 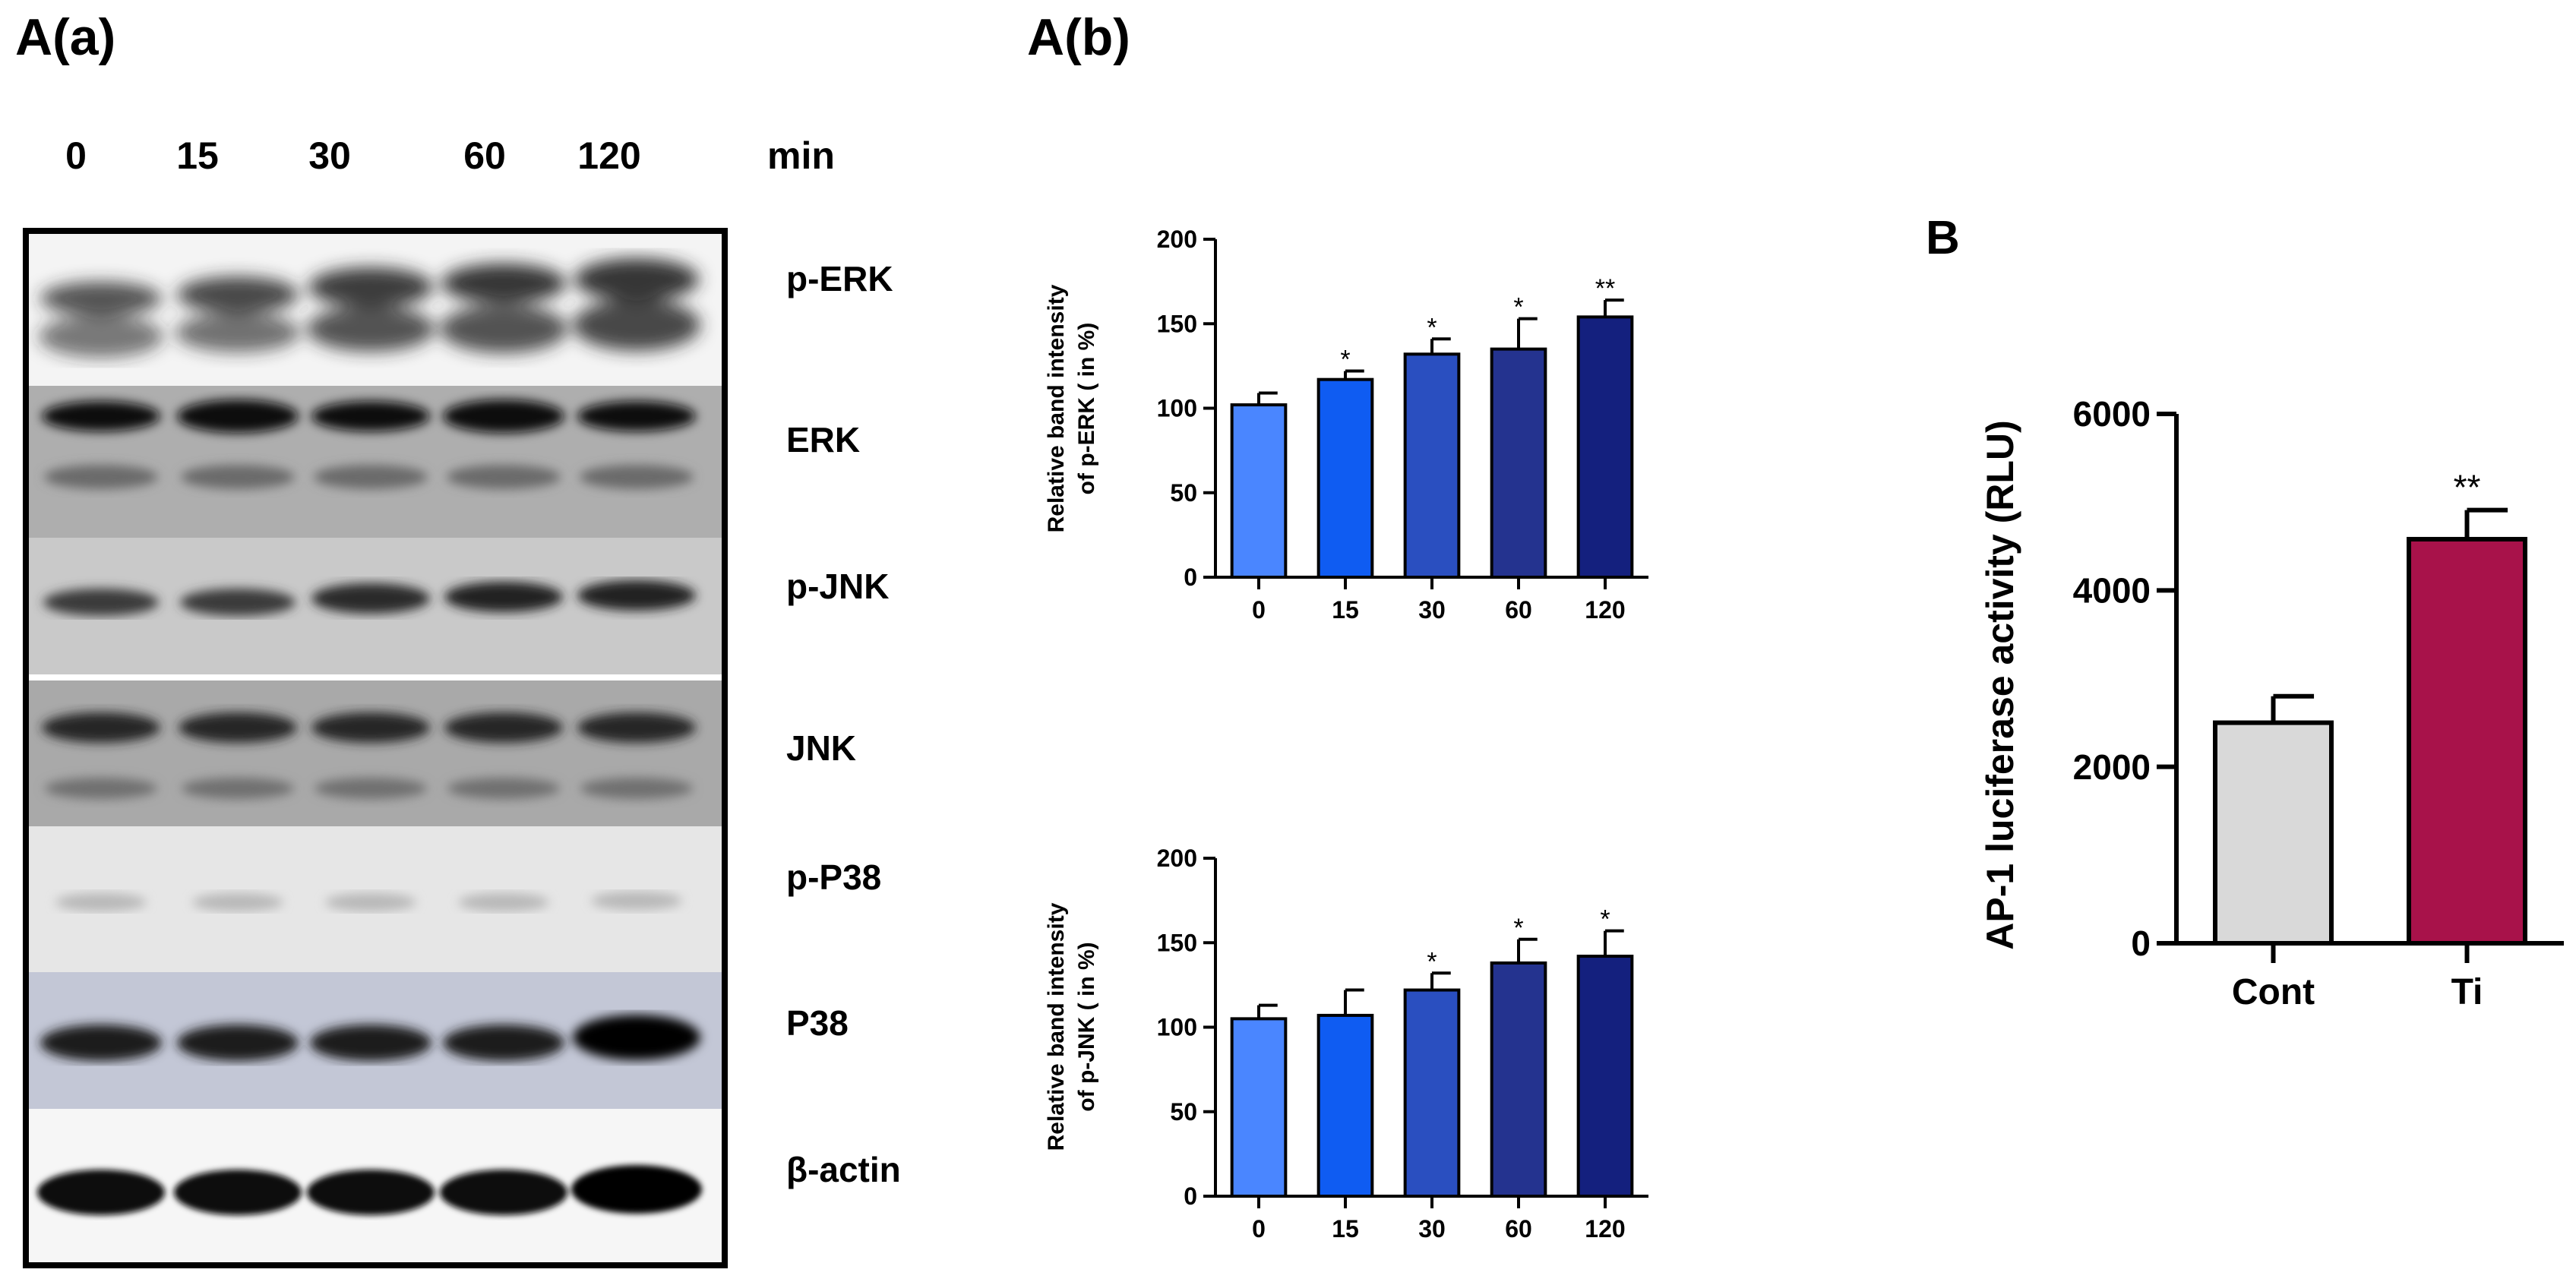 I want to click on panel-label-a-a: A(a), so click(x=65, y=37).